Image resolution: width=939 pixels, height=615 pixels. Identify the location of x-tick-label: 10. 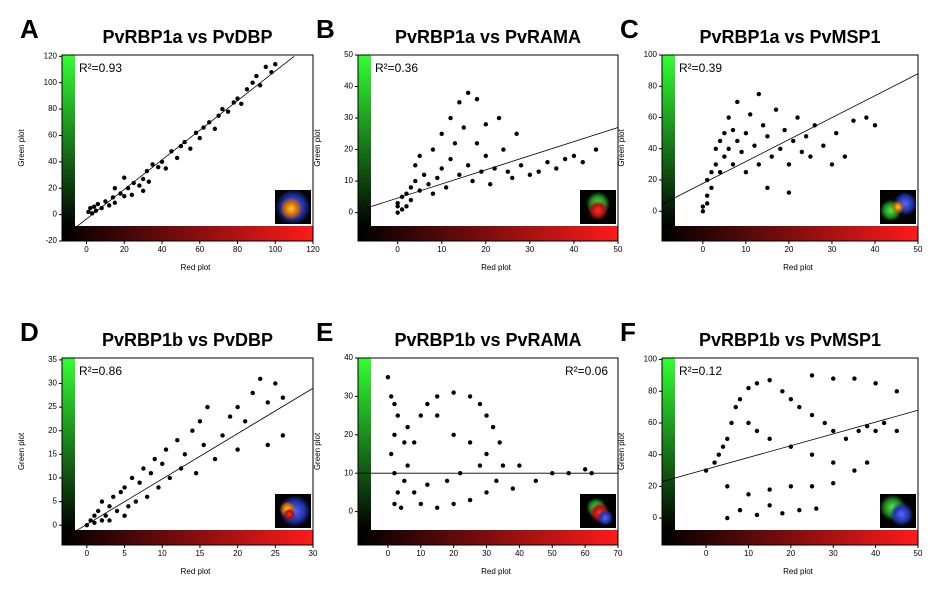
(748, 553).